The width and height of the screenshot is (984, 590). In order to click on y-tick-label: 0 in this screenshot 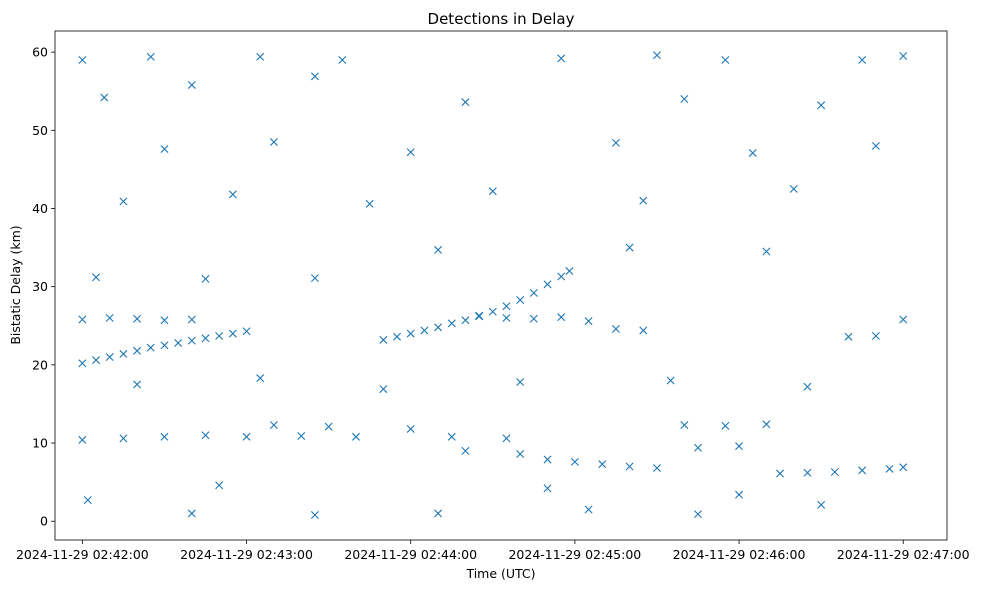, I will do `click(44, 521)`.